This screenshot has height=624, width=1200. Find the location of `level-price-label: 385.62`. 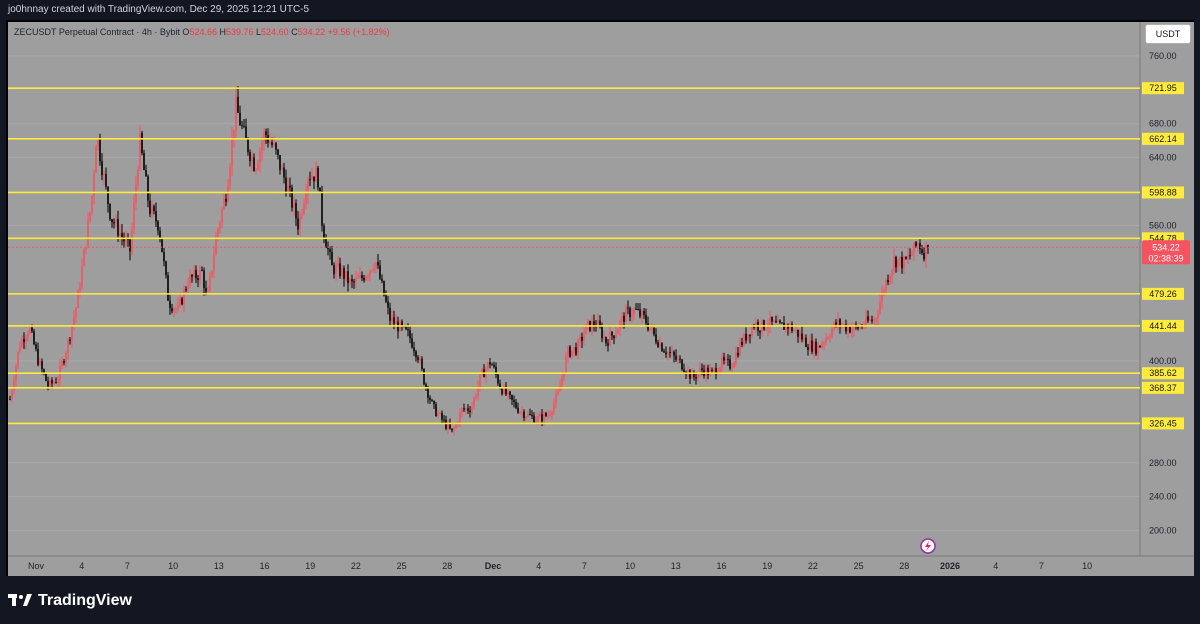

level-price-label: 385.62 is located at coordinates (1163, 373).